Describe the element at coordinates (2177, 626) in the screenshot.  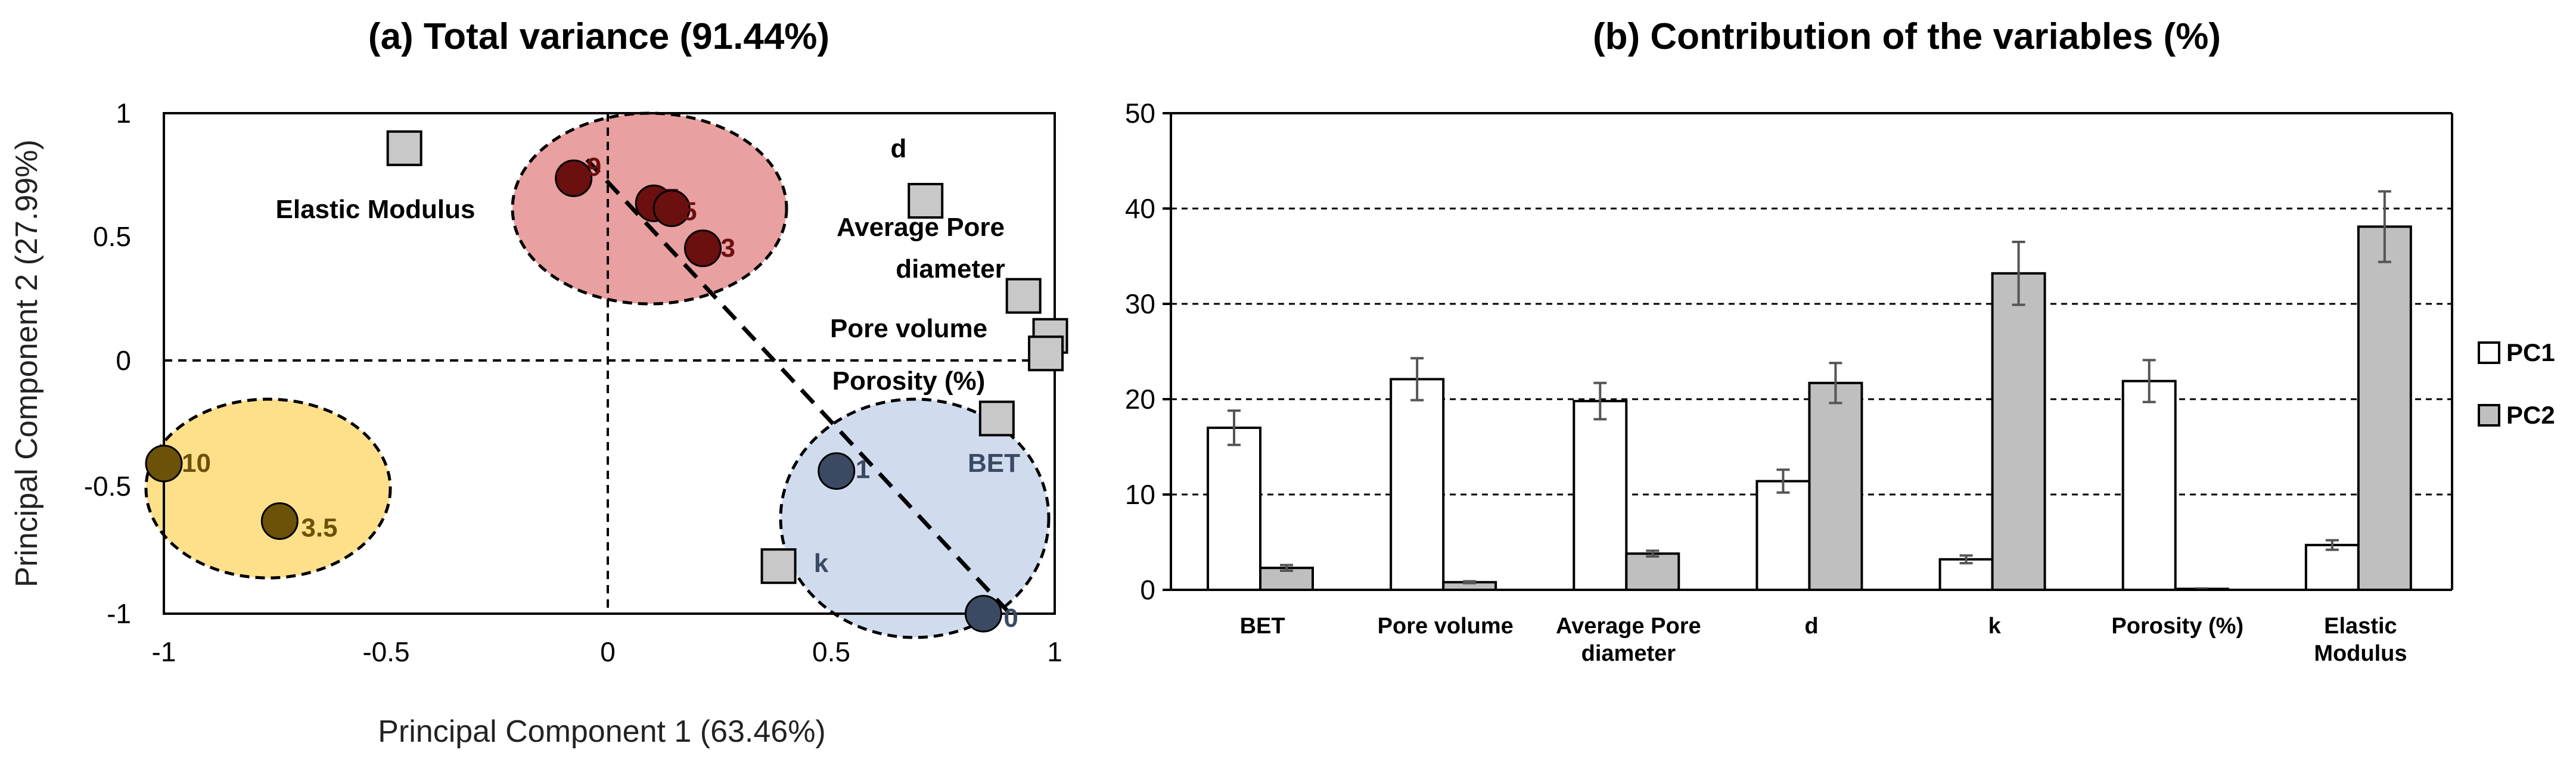
I see `category-label: Porosity (%)` at that location.